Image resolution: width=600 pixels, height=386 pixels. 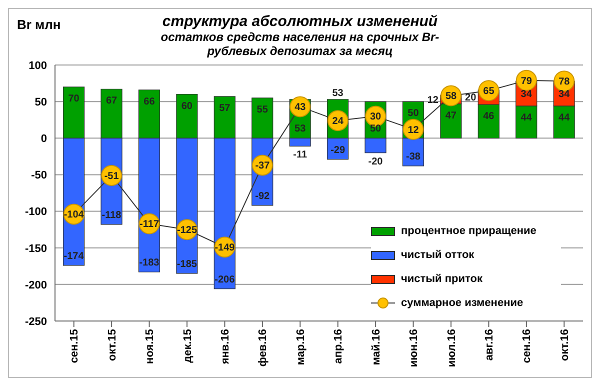 What do you see at coordinates (37, 66) in the screenshot?
I see `y-tick-label: 100` at bounding box center [37, 66].